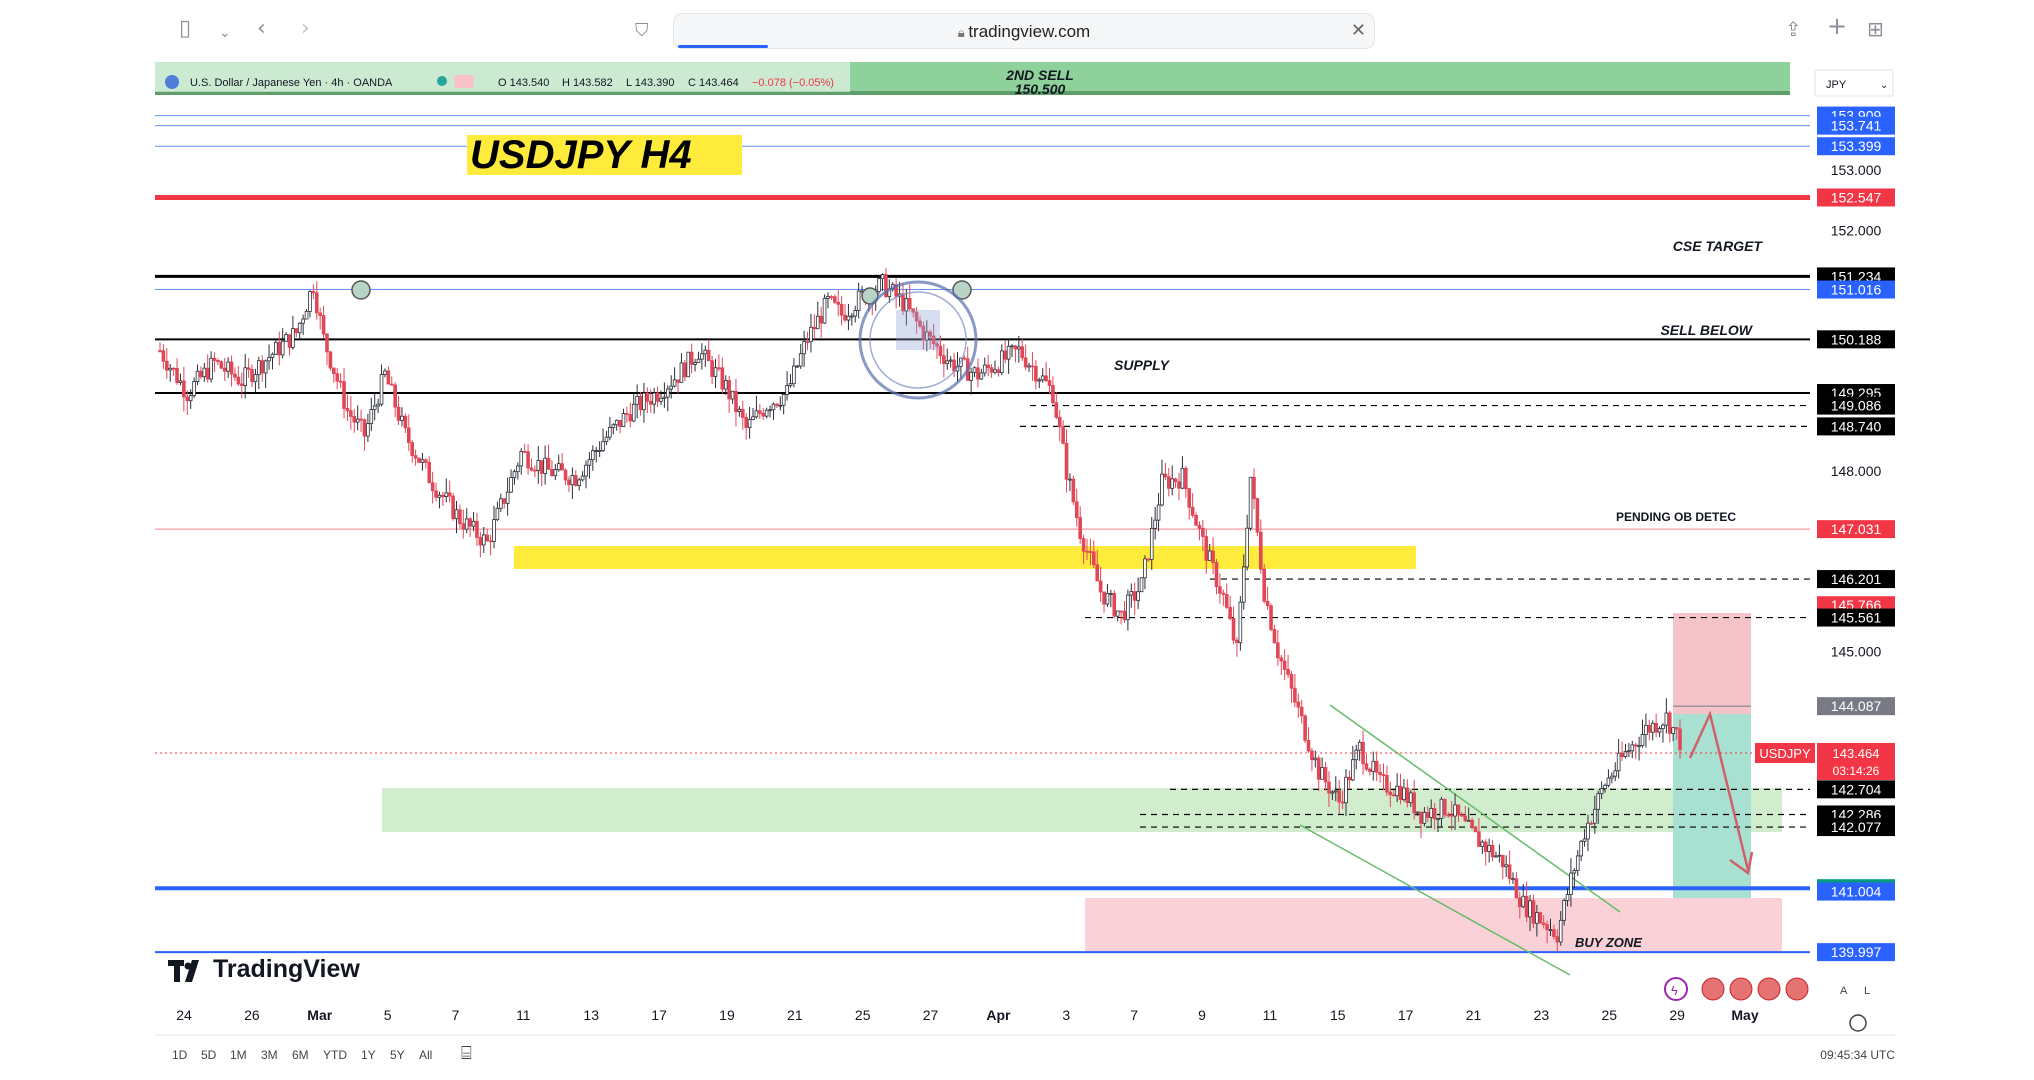 The height and width of the screenshot is (1080, 2034). I want to click on back-icon: ‹, so click(261, 28).